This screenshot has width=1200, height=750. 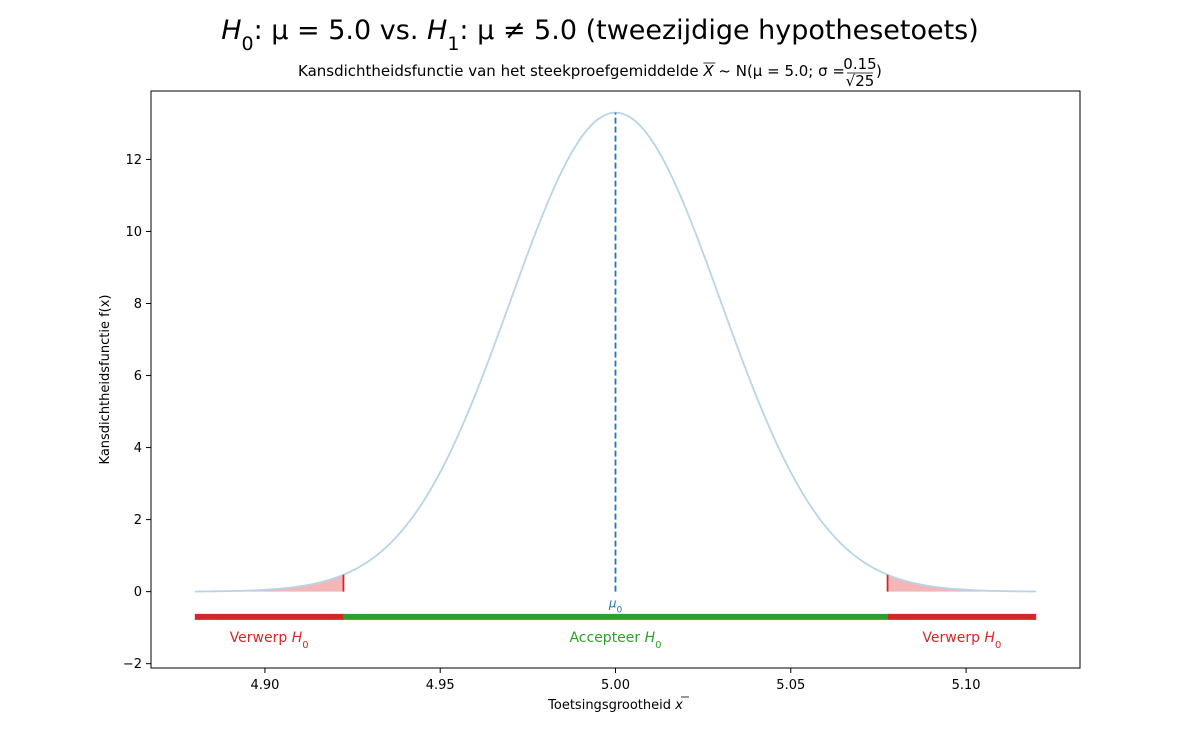 What do you see at coordinates (440, 685) in the screenshot?
I see `x-tick-label: 4.95` at bounding box center [440, 685].